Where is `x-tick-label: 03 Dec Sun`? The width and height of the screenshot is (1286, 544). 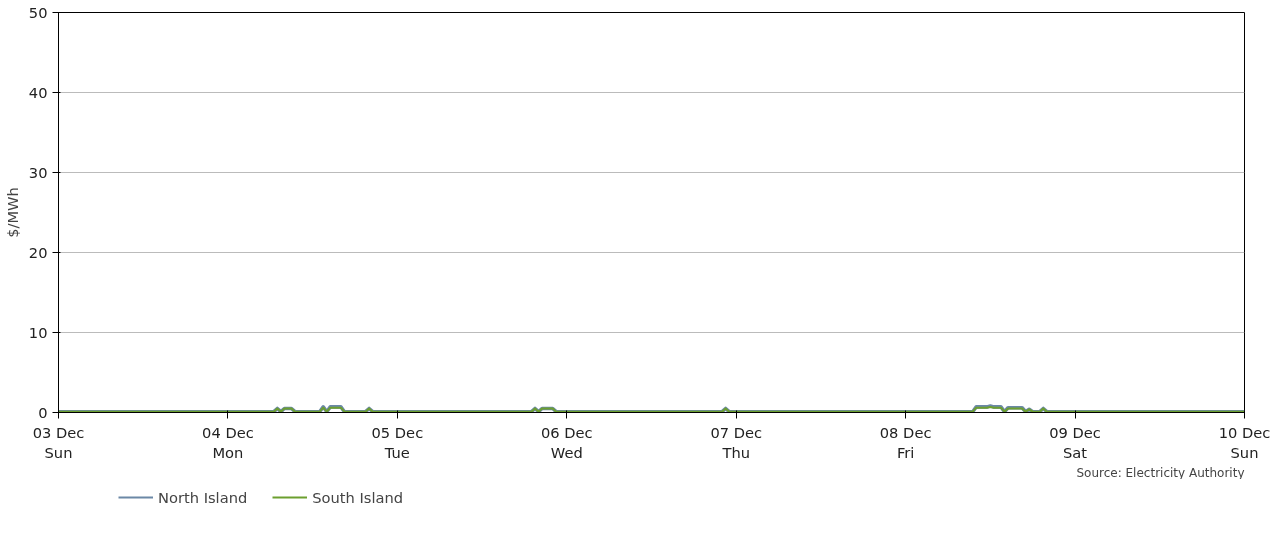 x-tick-label: 03 Dec Sun is located at coordinates (58, 442).